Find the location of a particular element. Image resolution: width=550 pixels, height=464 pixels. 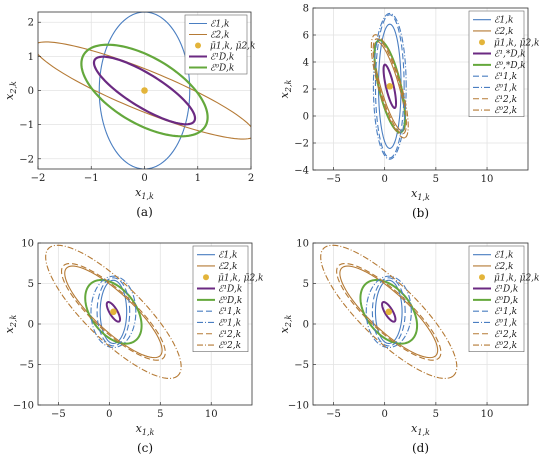

x-tick-label: 1 is located at coordinates (198, 178).